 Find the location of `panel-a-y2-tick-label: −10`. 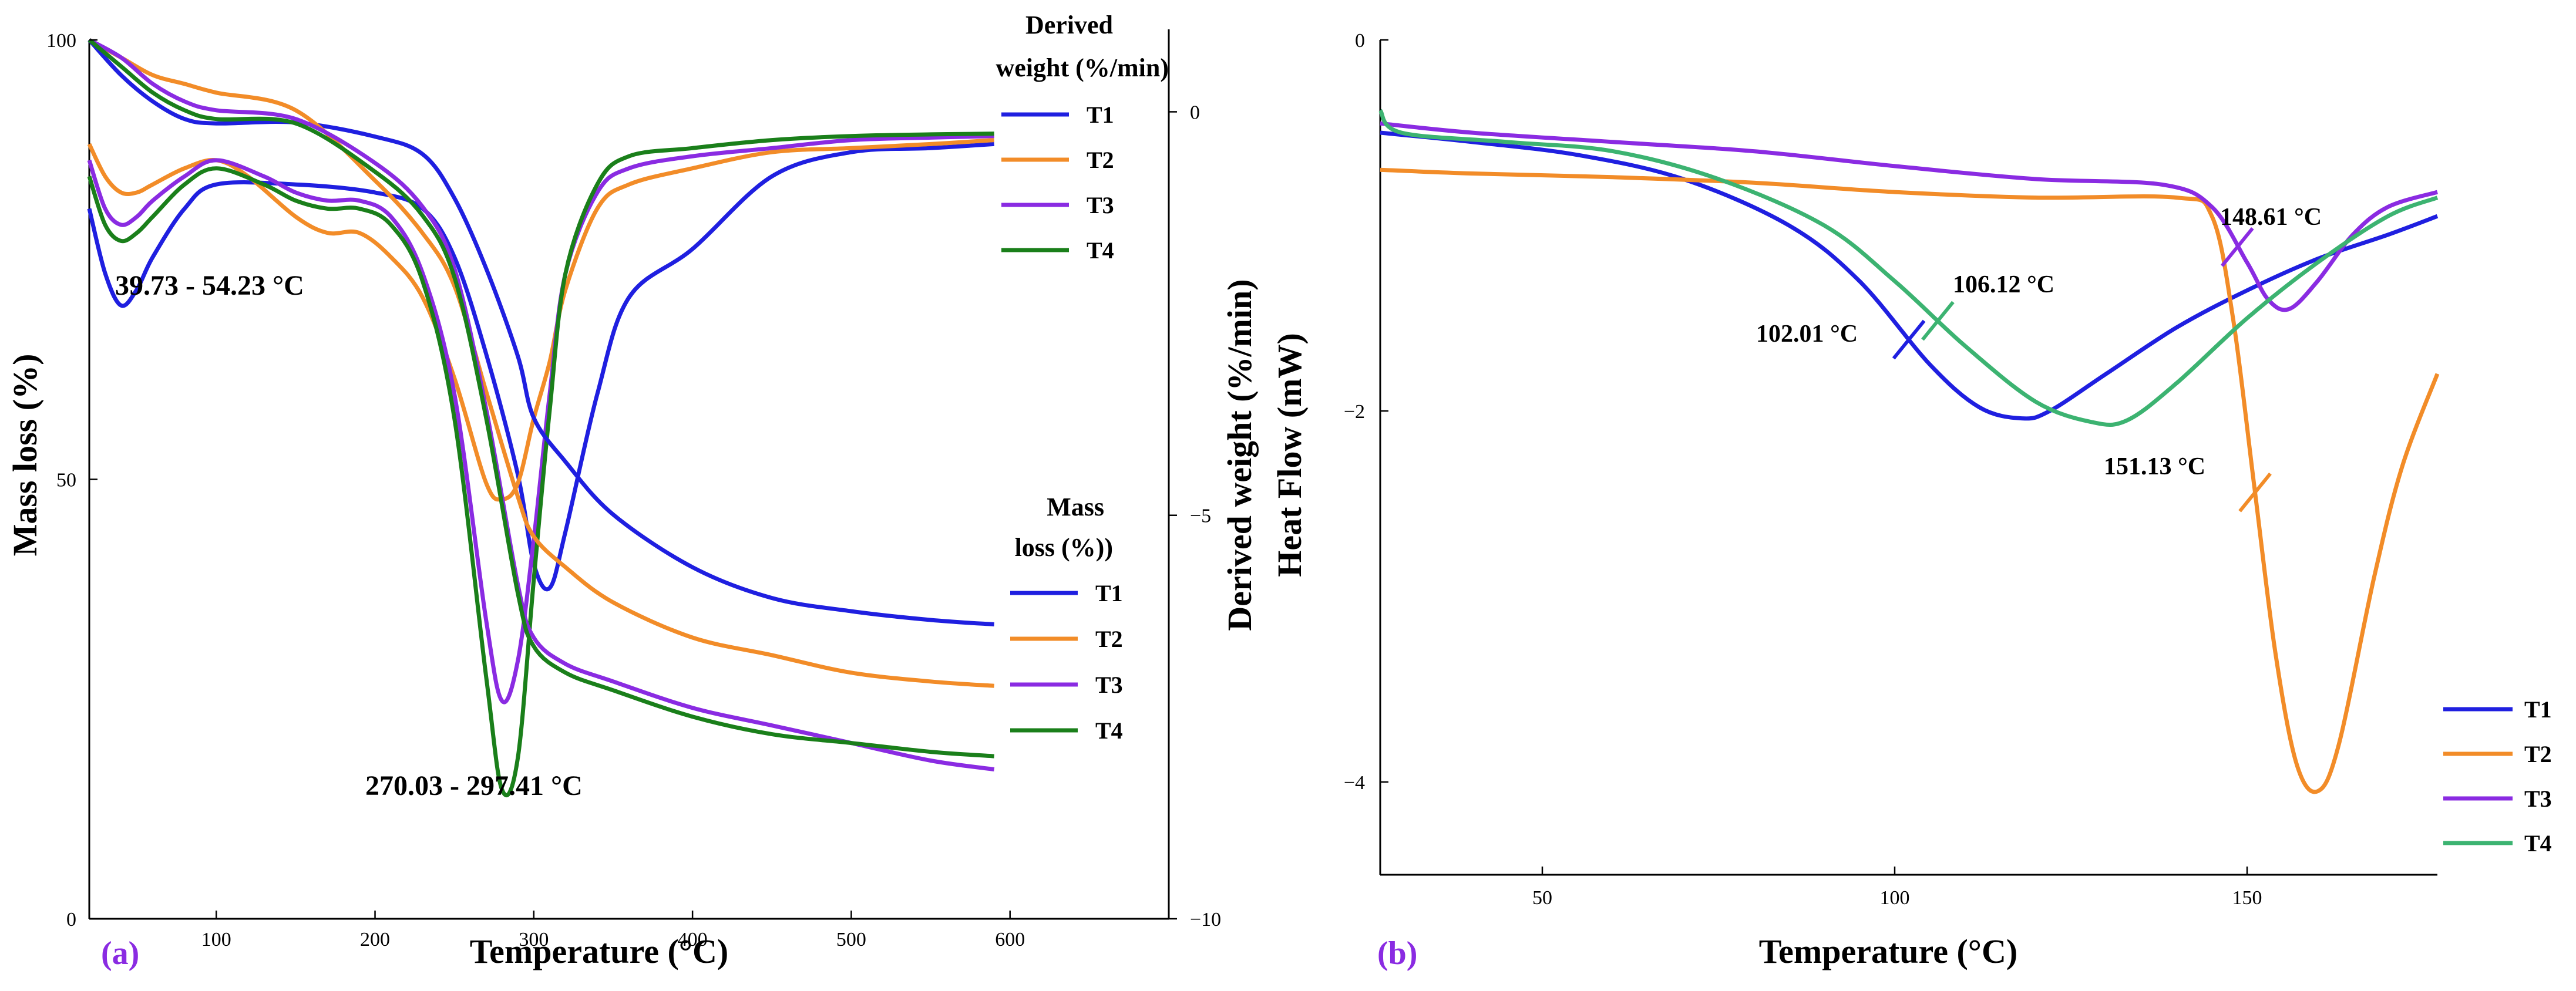

panel-a-y2-tick-label: −10 is located at coordinates (1205, 920).